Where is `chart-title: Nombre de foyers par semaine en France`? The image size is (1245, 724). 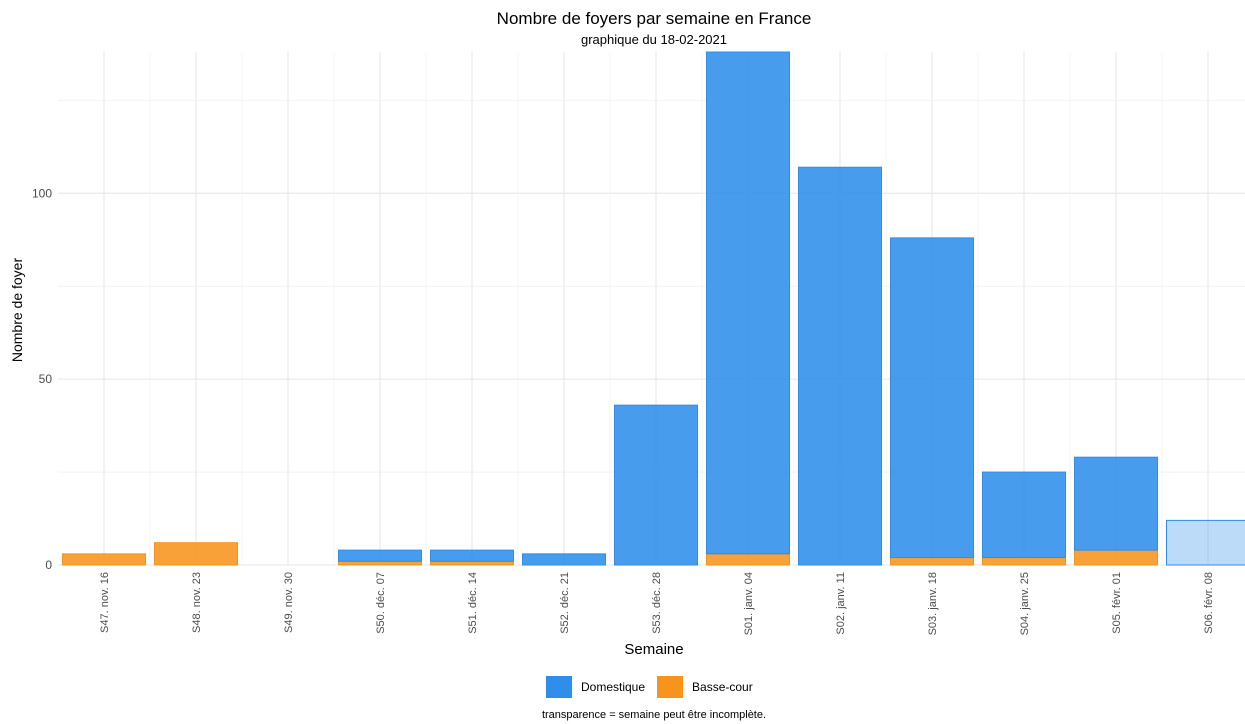
chart-title: Nombre de foyers par semaine en France is located at coordinates (654, 18).